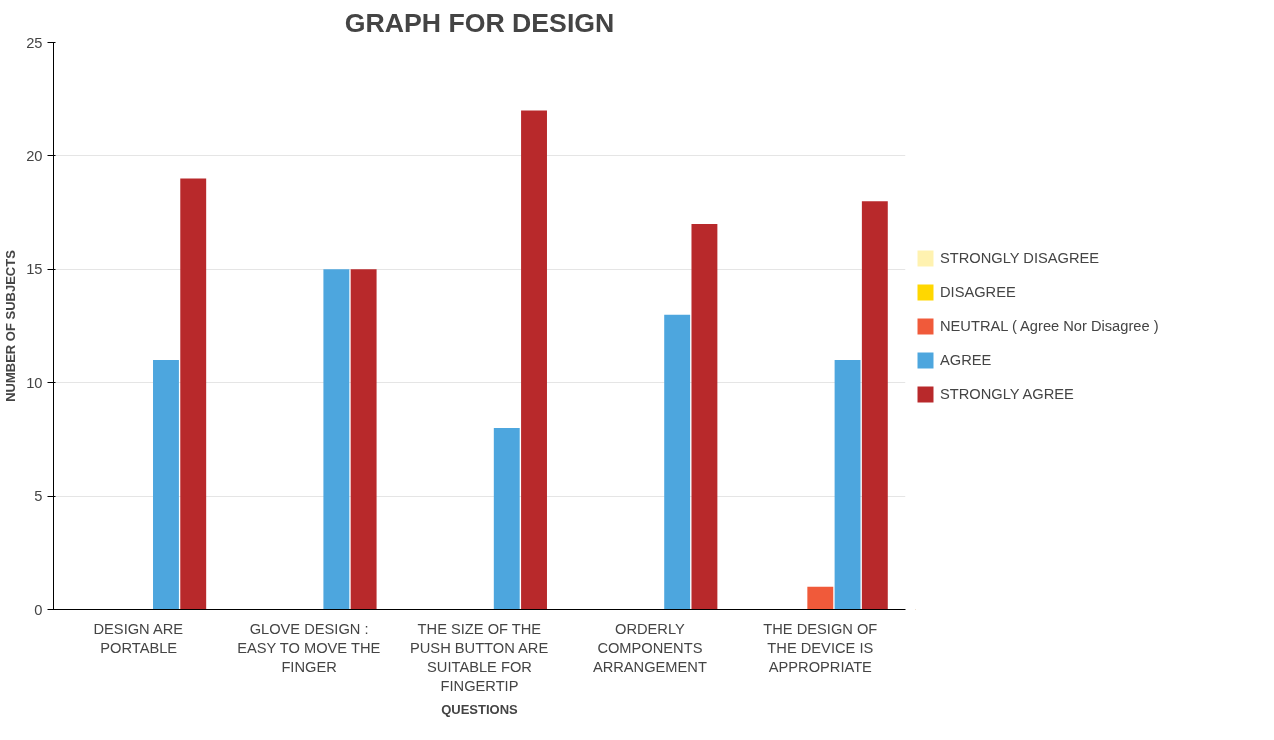 This screenshot has width=1274, height=740. Describe the element at coordinates (1049, 325) in the screenshot. I see `legend-label: NEUTRAL ( Agree Nor Disagree )` at that location.